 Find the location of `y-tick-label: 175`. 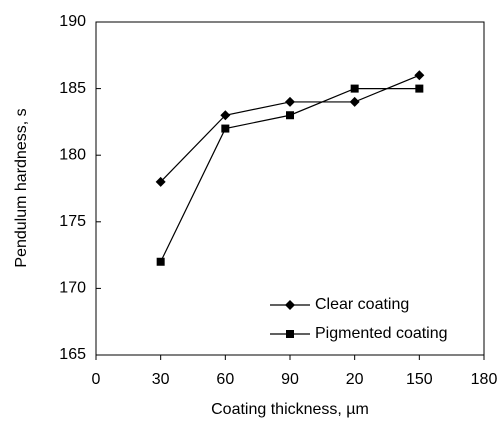

y-tick-label: 175 is located at coordinates (72, 221).